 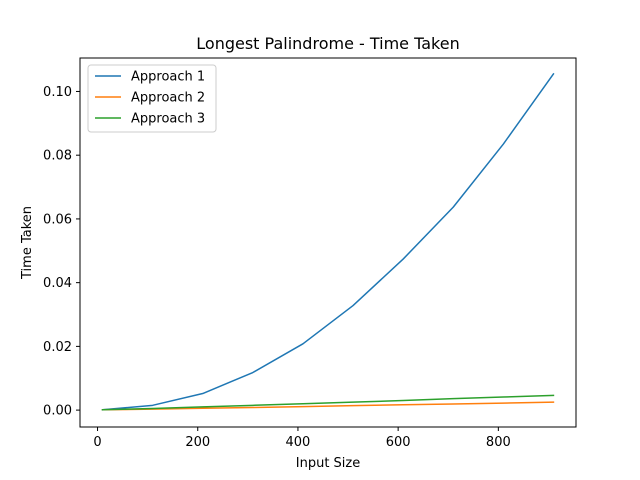 I want to click on legend: Approach 1 Approach 2 Approach 3, so click(x=152, y=98).